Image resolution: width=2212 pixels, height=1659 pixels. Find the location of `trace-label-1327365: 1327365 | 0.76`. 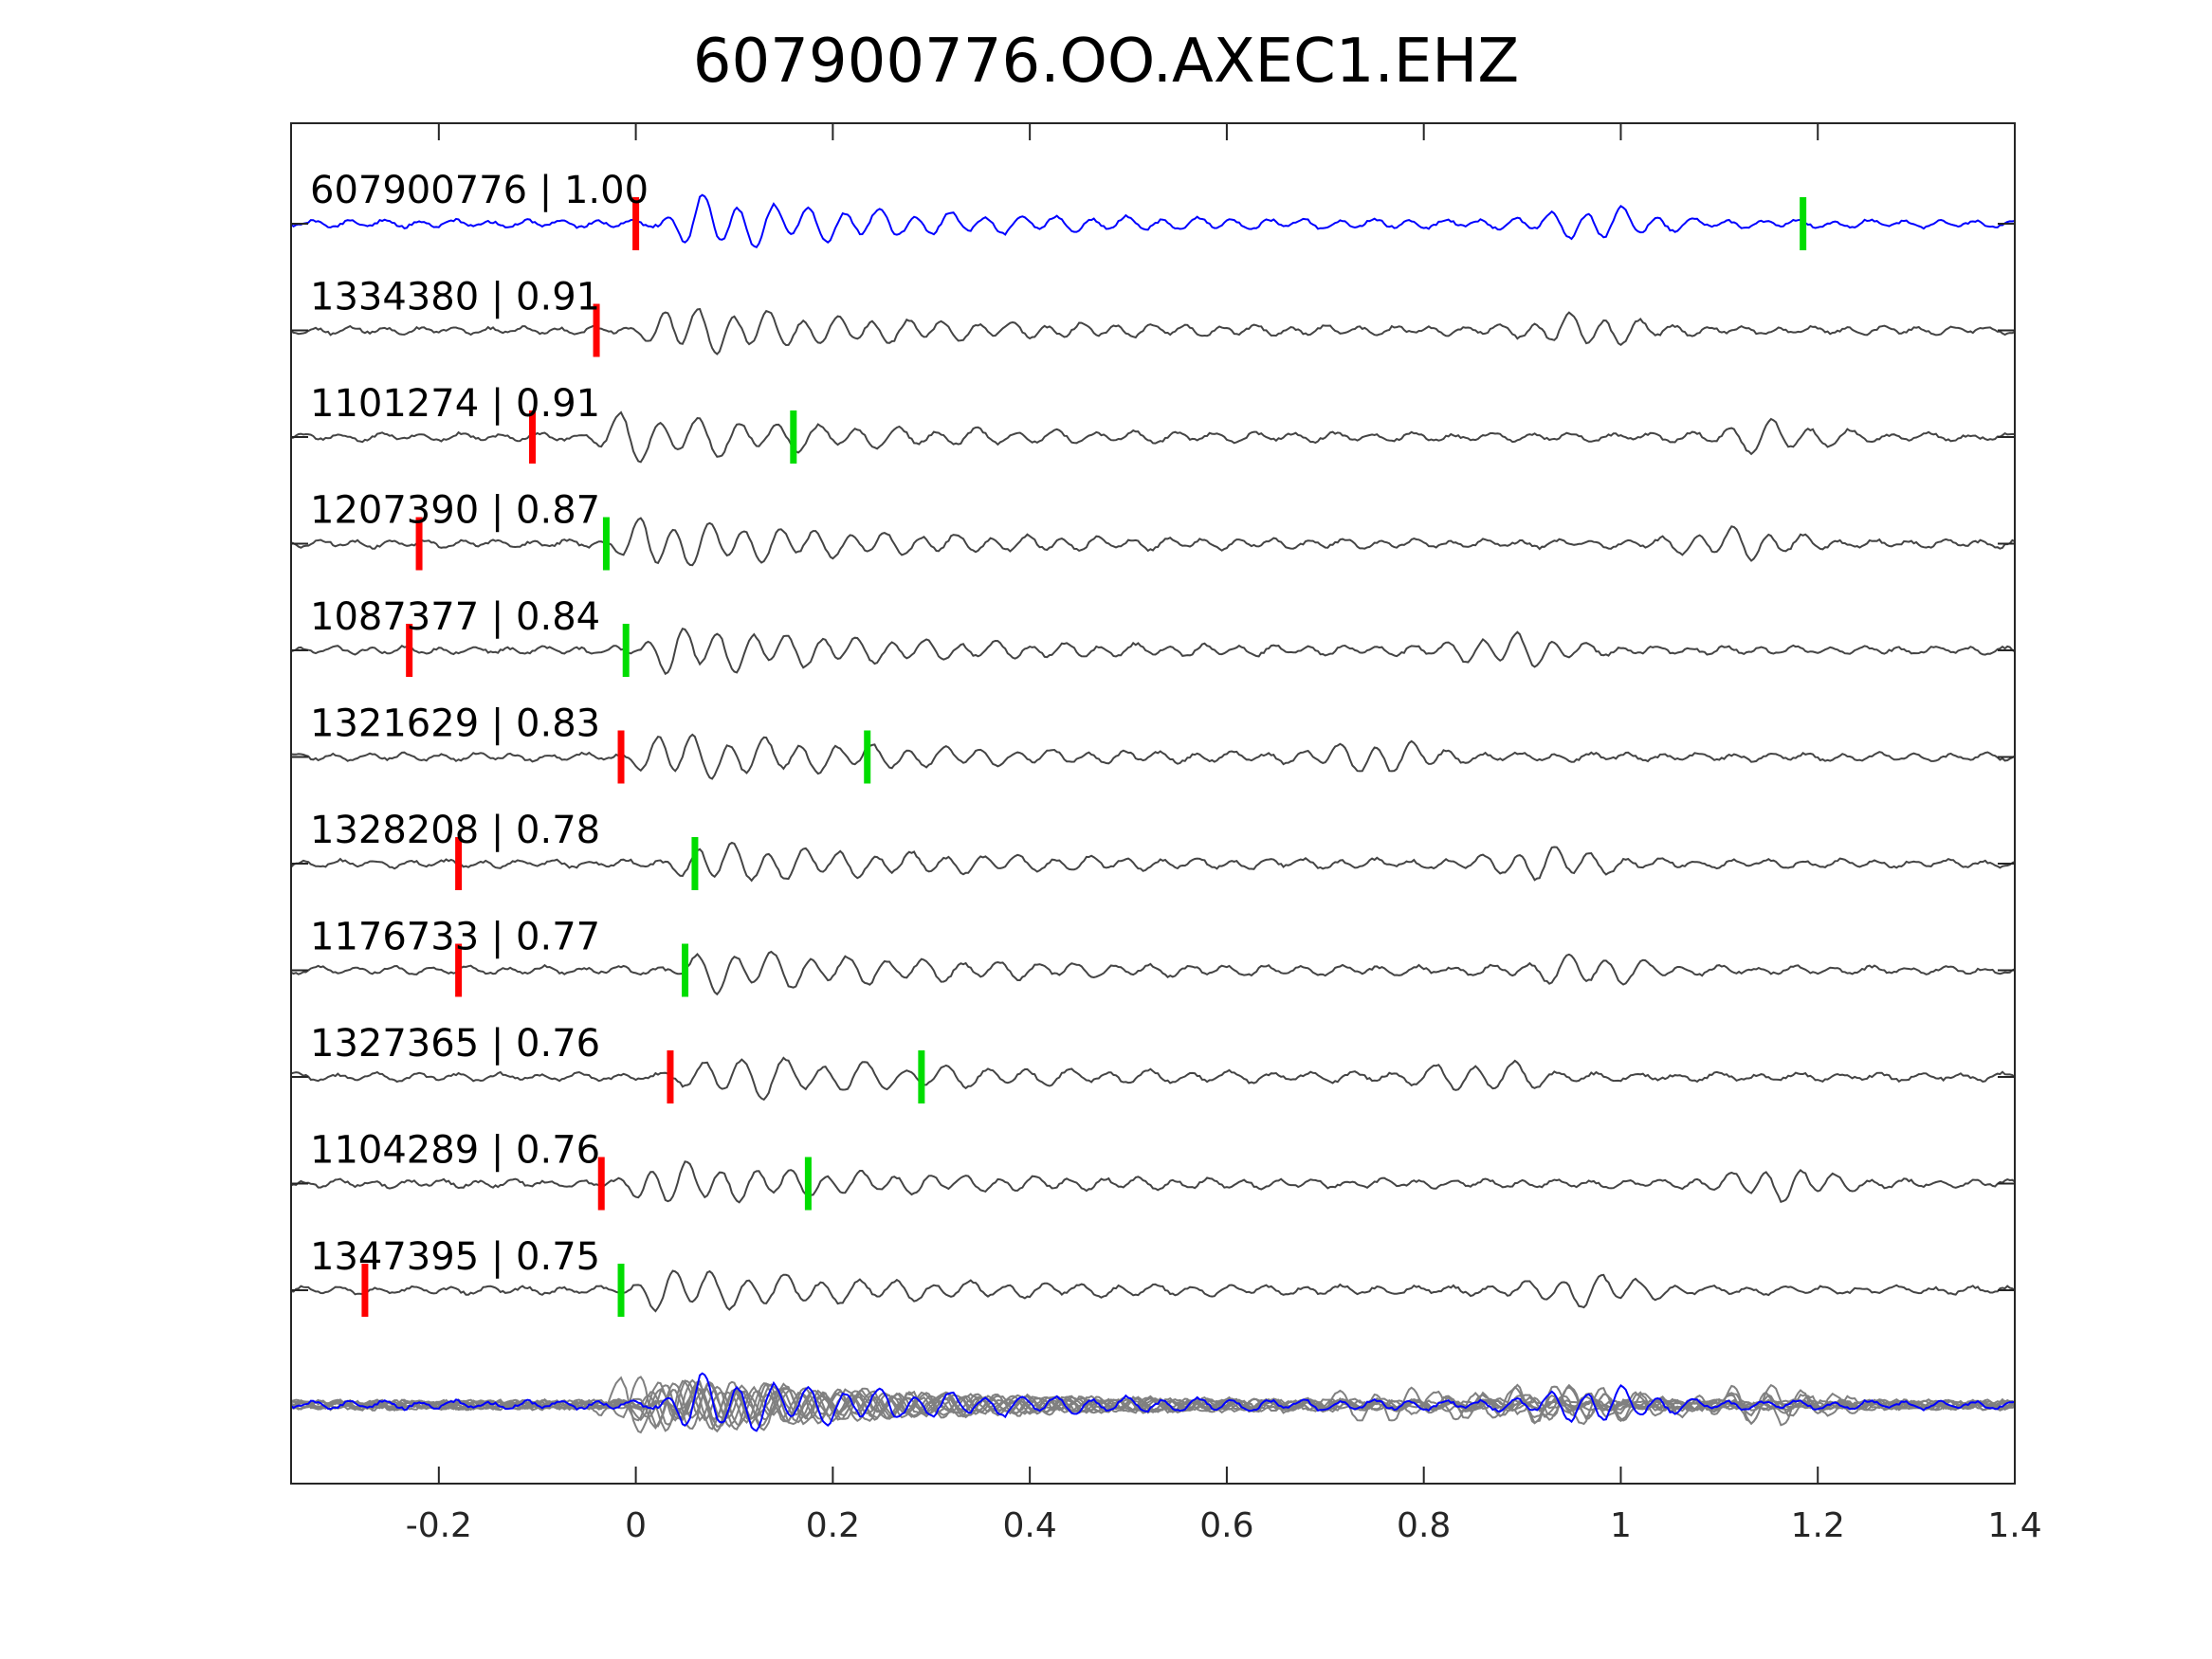

trace-label-1327365: 1327365 | 0.76 is located at coordinates (455, 1044).